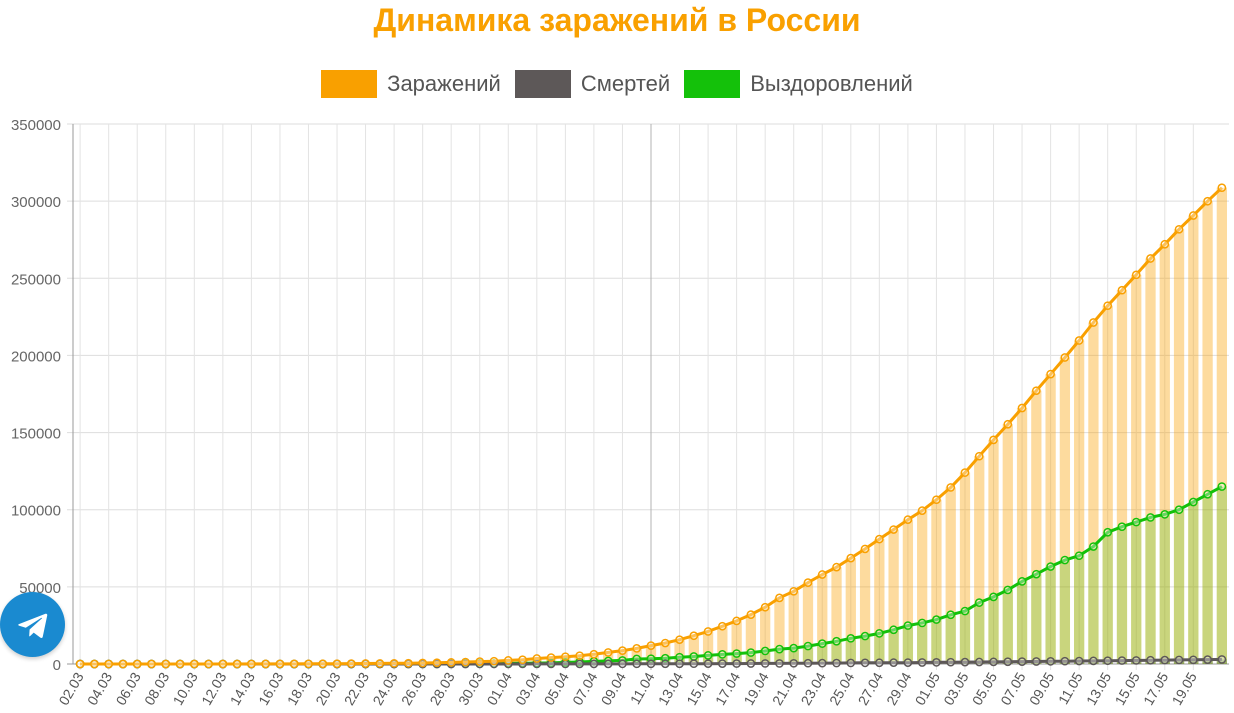 The width and height of the screenshot is (1234, 713). I want to click on legend-item-deaths: Смертей, so click(592, 84).